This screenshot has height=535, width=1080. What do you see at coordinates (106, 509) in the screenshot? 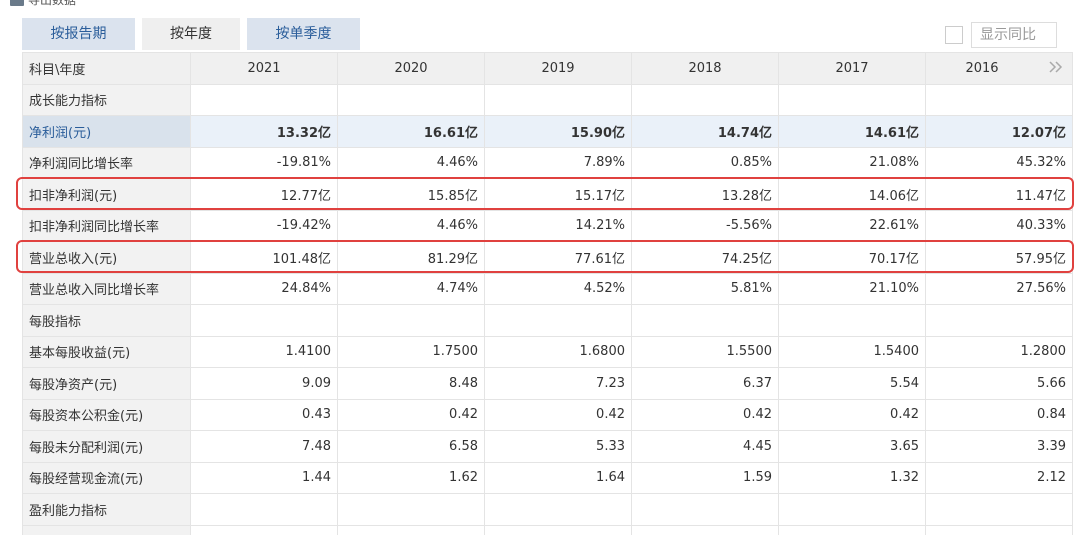
I see `row-label: 盈利能力指标` at bounding box center [106, 509].